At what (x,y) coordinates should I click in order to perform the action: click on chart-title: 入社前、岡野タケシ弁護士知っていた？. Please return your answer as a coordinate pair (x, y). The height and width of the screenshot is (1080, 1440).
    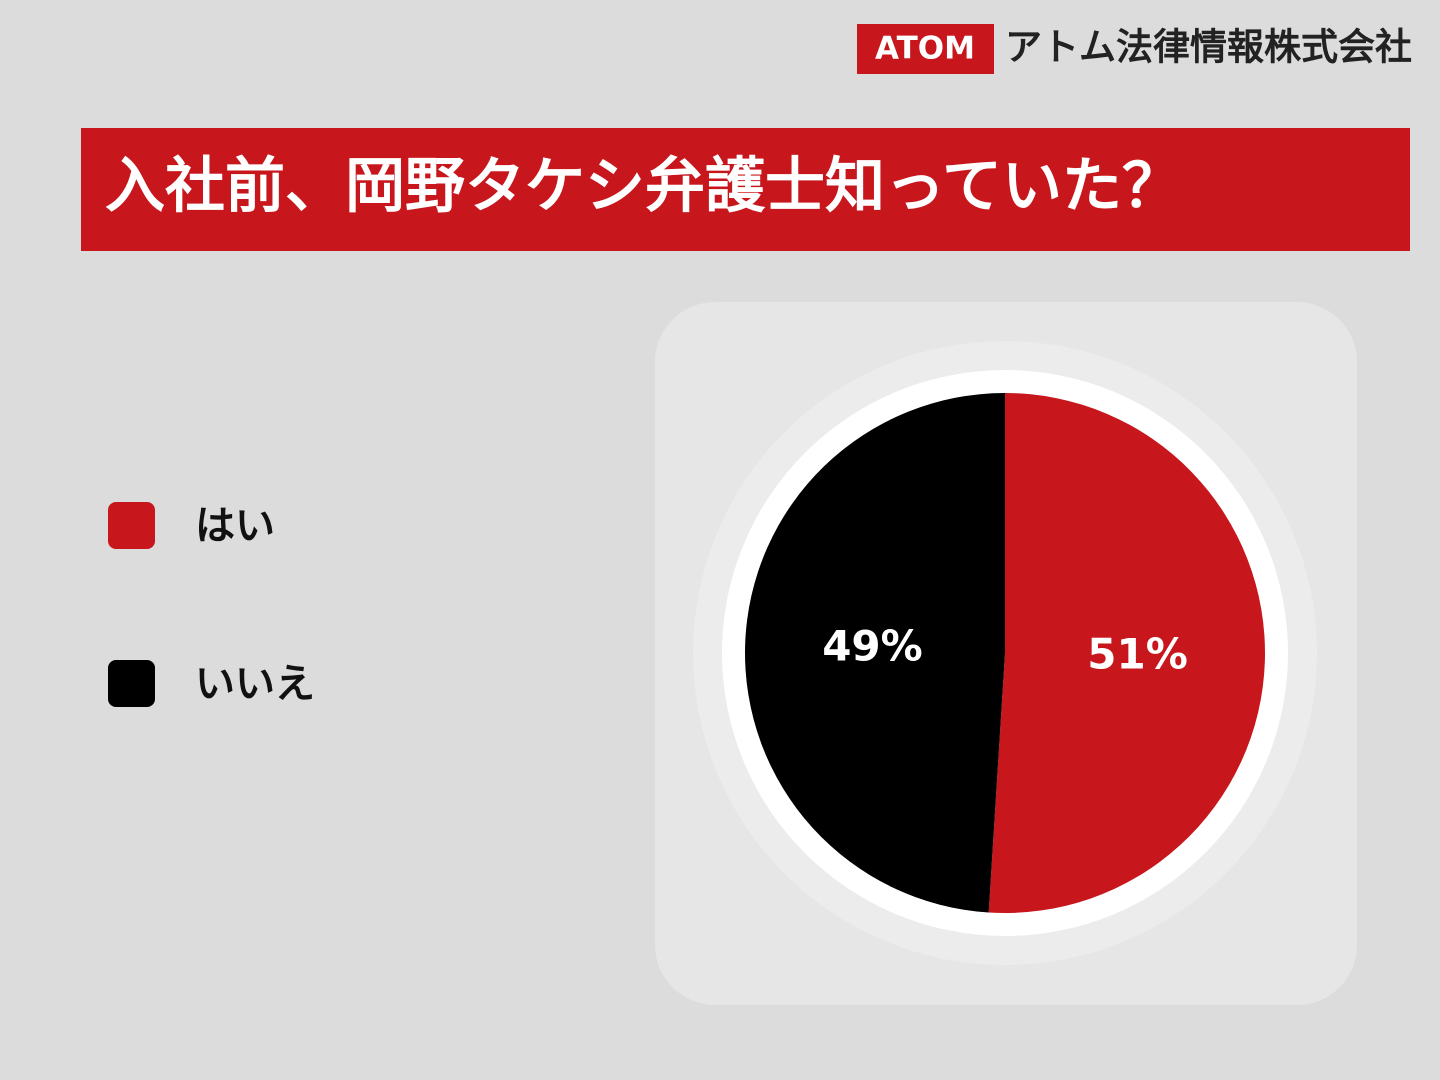
    Looking at the image, I should click on (643, 187).